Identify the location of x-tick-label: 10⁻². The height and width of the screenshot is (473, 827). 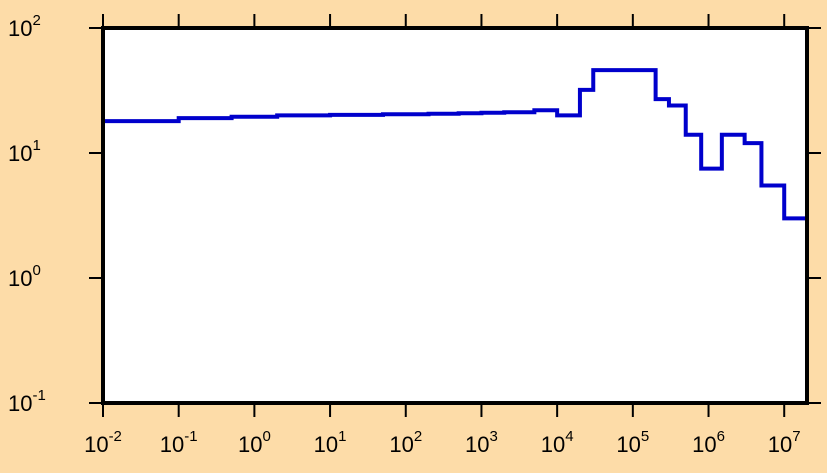
(103, 442).